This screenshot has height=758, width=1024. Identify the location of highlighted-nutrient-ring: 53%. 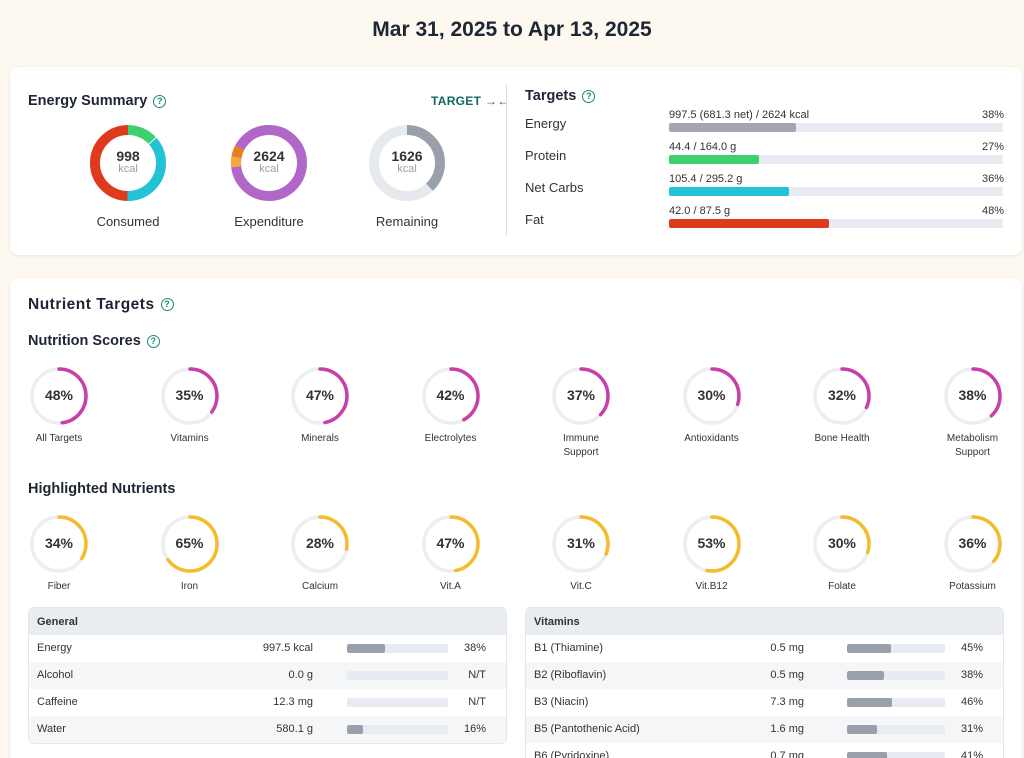
(712, 544).